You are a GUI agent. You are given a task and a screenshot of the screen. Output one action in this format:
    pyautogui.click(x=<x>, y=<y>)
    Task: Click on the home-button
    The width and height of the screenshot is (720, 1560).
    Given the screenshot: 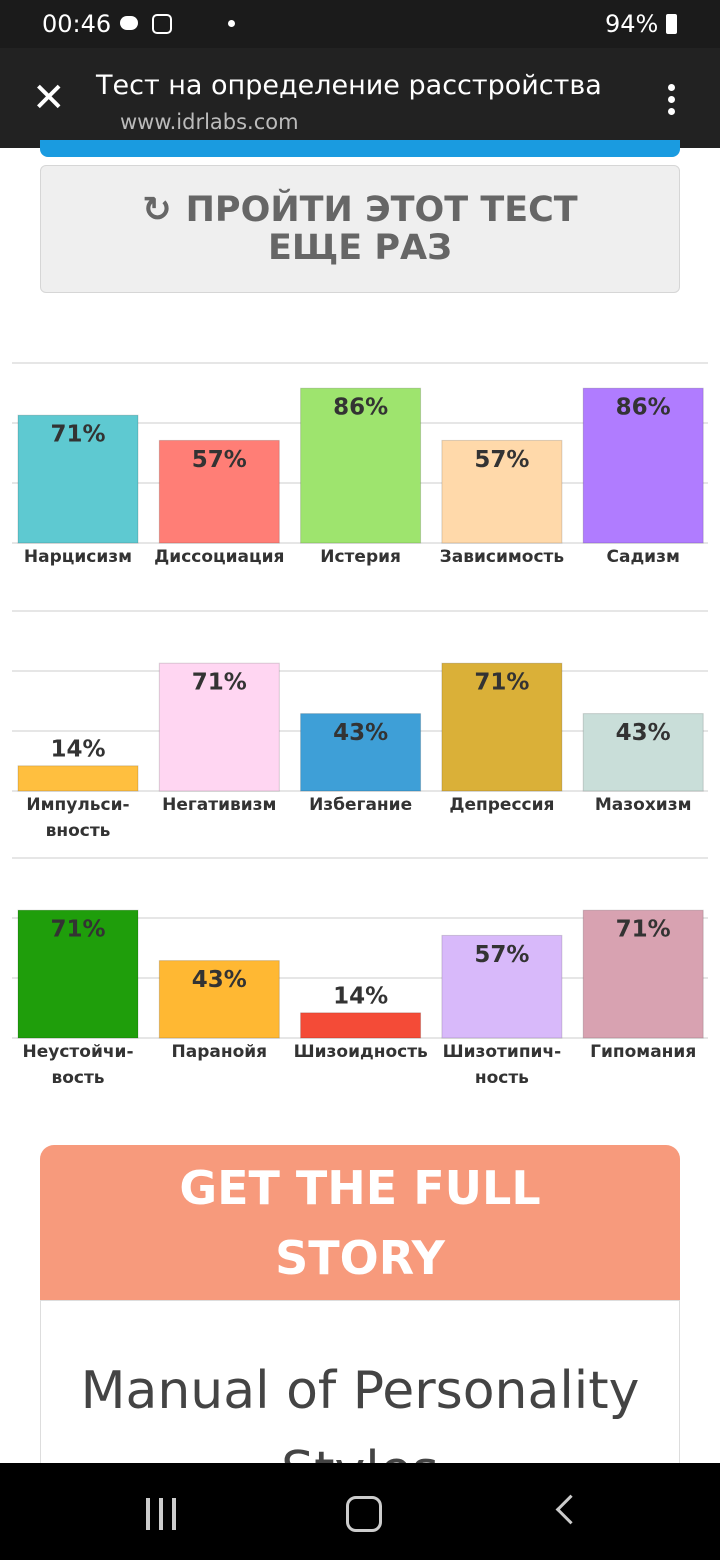 What is the action you would take?
    pyautogui.click(x=364, y=1514)
    